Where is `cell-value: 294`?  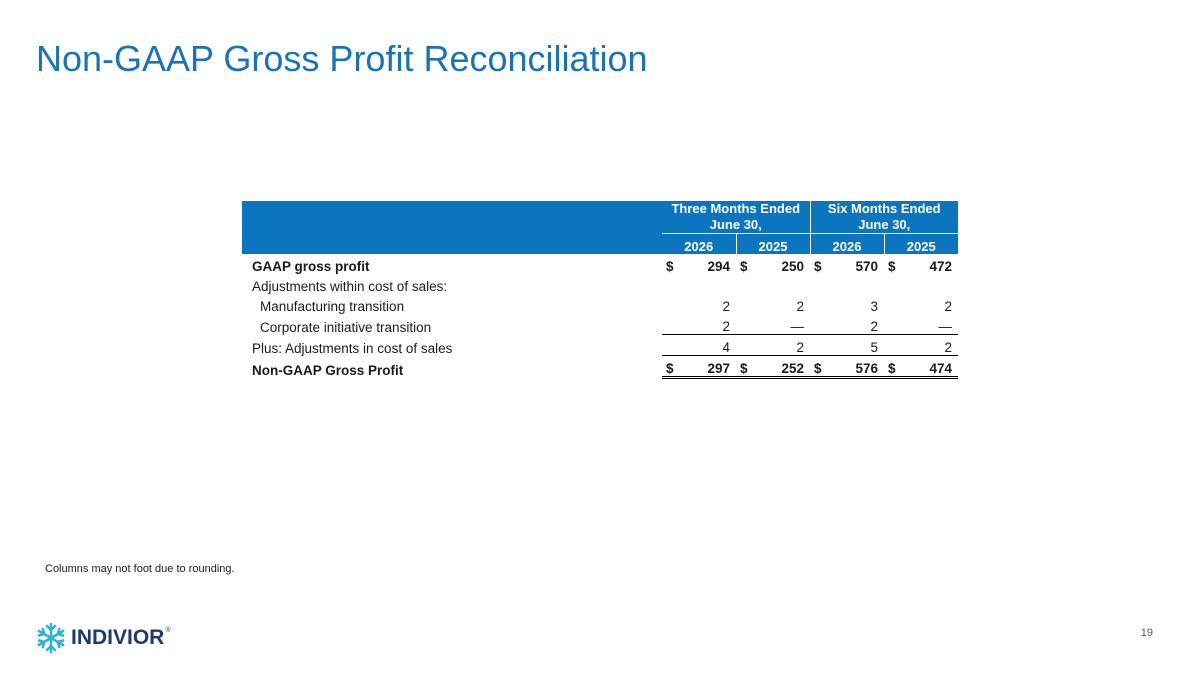
cell-value: 294 is located at coordinates (718, 266).